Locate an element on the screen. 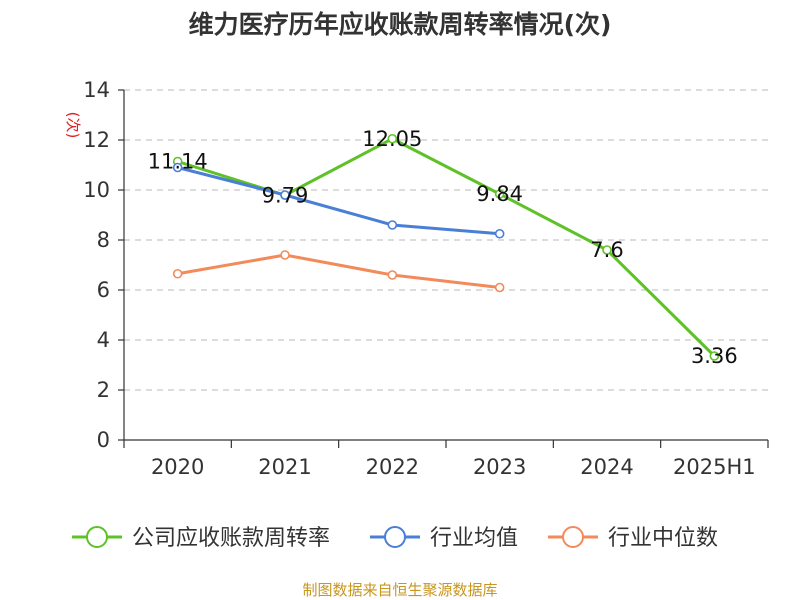 This screenshot has height=600, width=800. y-tick-labels: 0 2 4 6 8 10 12 14 is located at coordinates (96, 265).